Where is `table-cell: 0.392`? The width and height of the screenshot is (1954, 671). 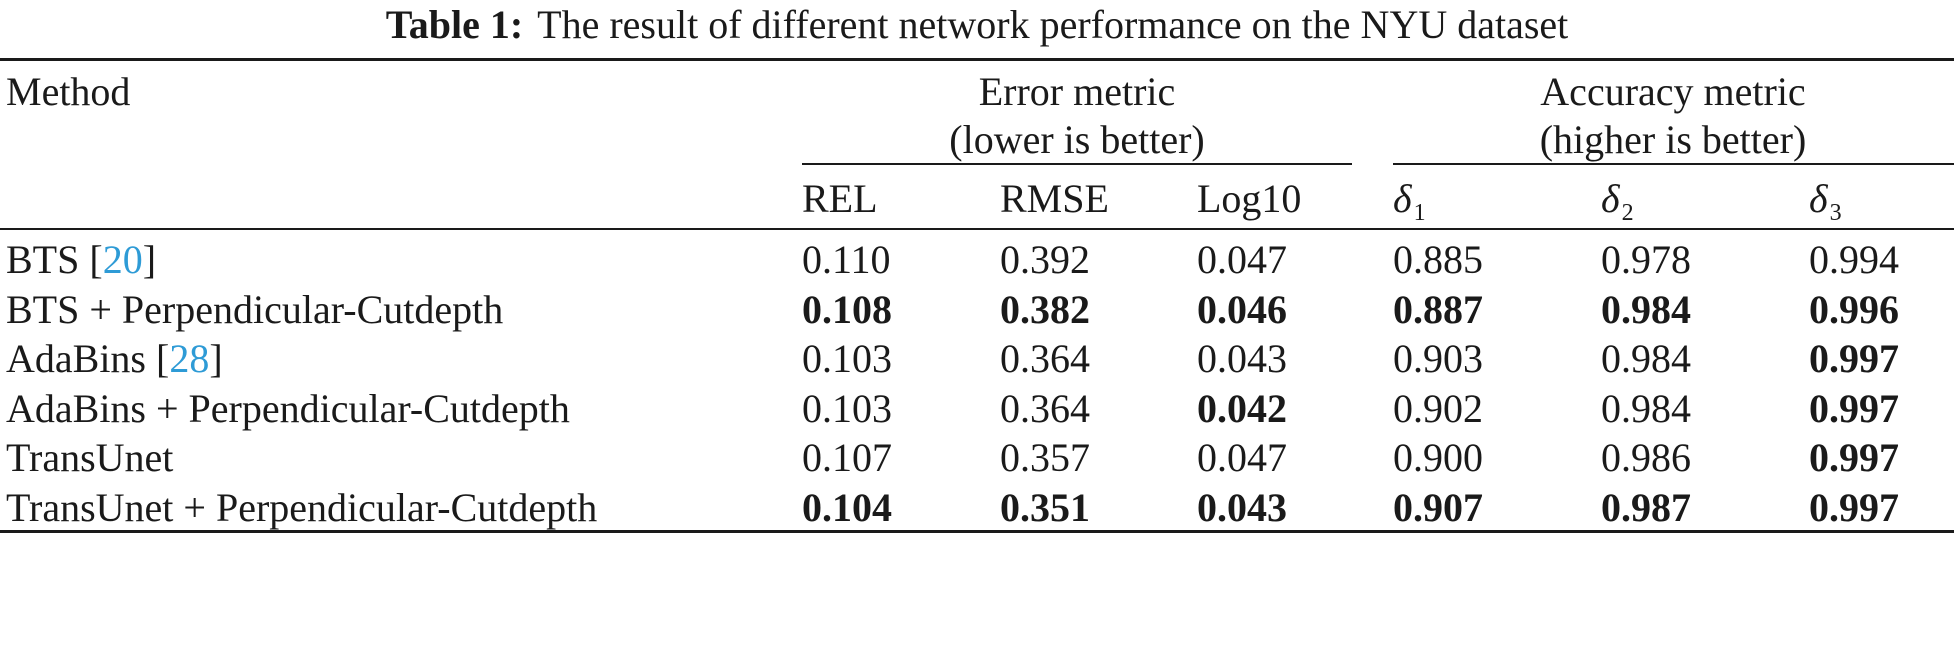 table-cell: 0.392 is located at coordinates (1045, 259).